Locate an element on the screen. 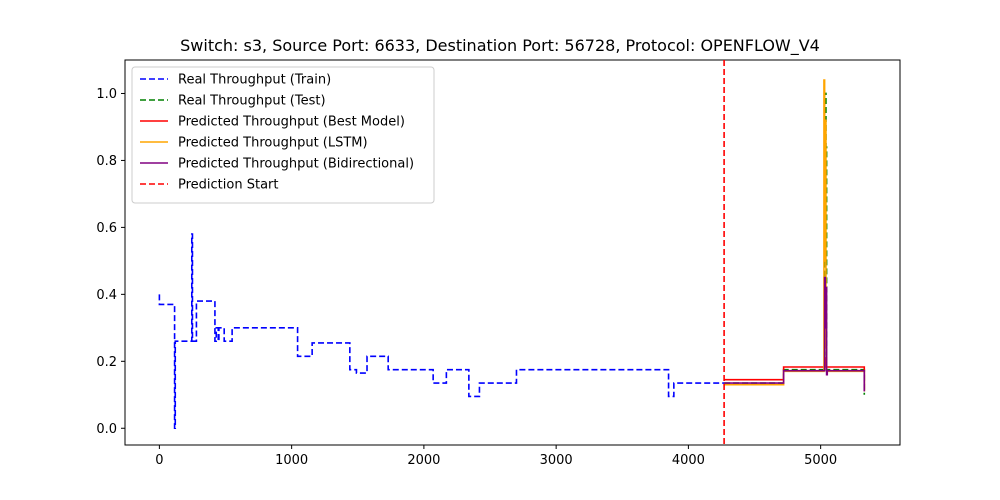 The width and height of the screenshot is (1000, 500). y-tick-label: 0.6 is located at coordinates (106, 228).